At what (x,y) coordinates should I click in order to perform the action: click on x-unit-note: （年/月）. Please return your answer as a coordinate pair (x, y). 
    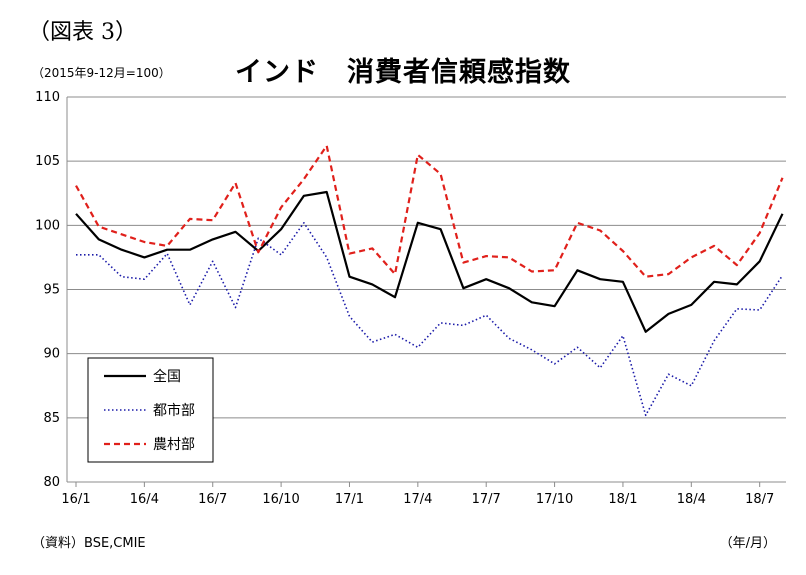
    Looking at the image, I should click on (747, 543).